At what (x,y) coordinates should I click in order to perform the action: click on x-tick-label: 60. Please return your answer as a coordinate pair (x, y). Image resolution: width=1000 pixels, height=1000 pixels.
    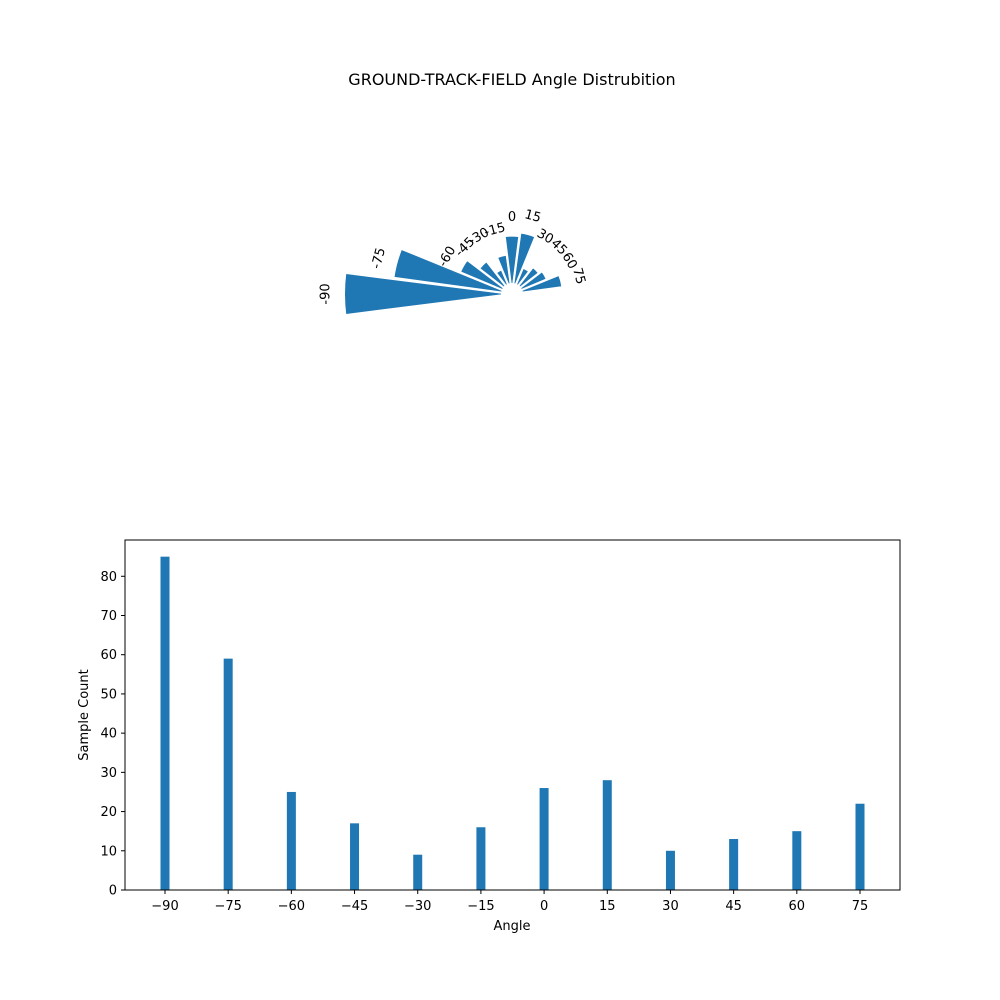
    Looking at the image, I should click on (797, 906).